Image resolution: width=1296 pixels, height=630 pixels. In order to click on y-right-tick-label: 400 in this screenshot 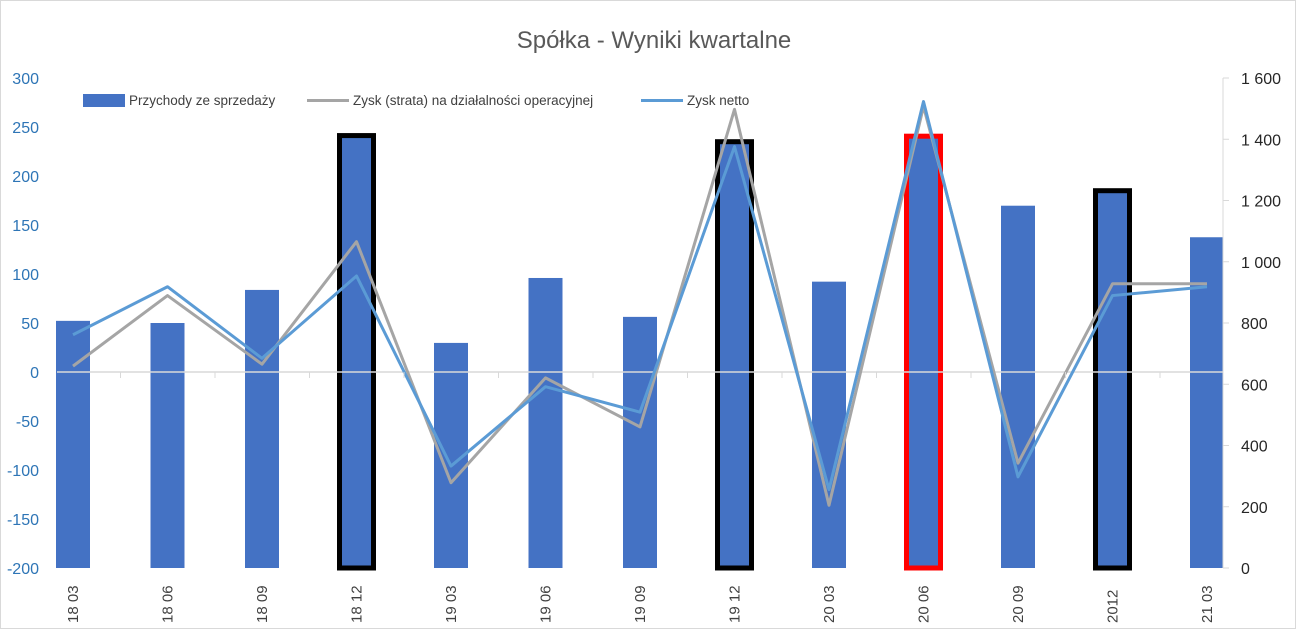, I will do `click(1254, 447)`.